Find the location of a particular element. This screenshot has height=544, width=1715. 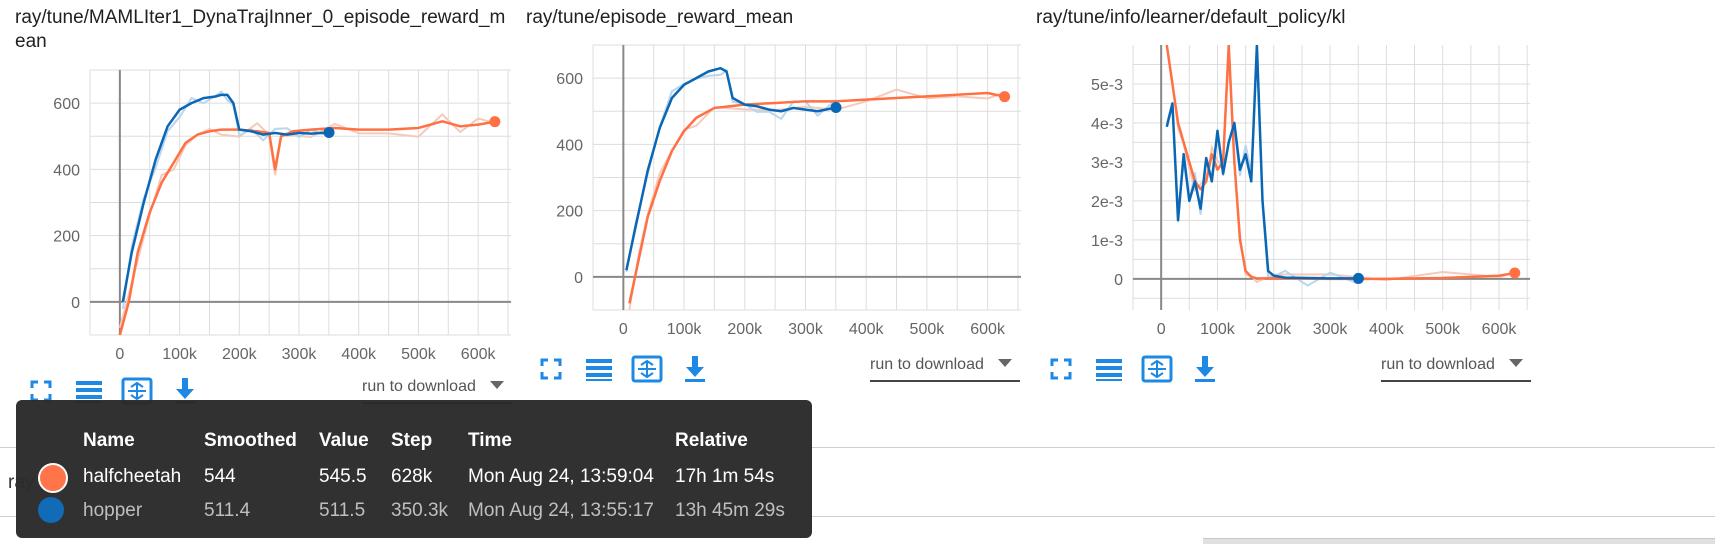

row-value: 545.5 is located at coordinates (343, 476).